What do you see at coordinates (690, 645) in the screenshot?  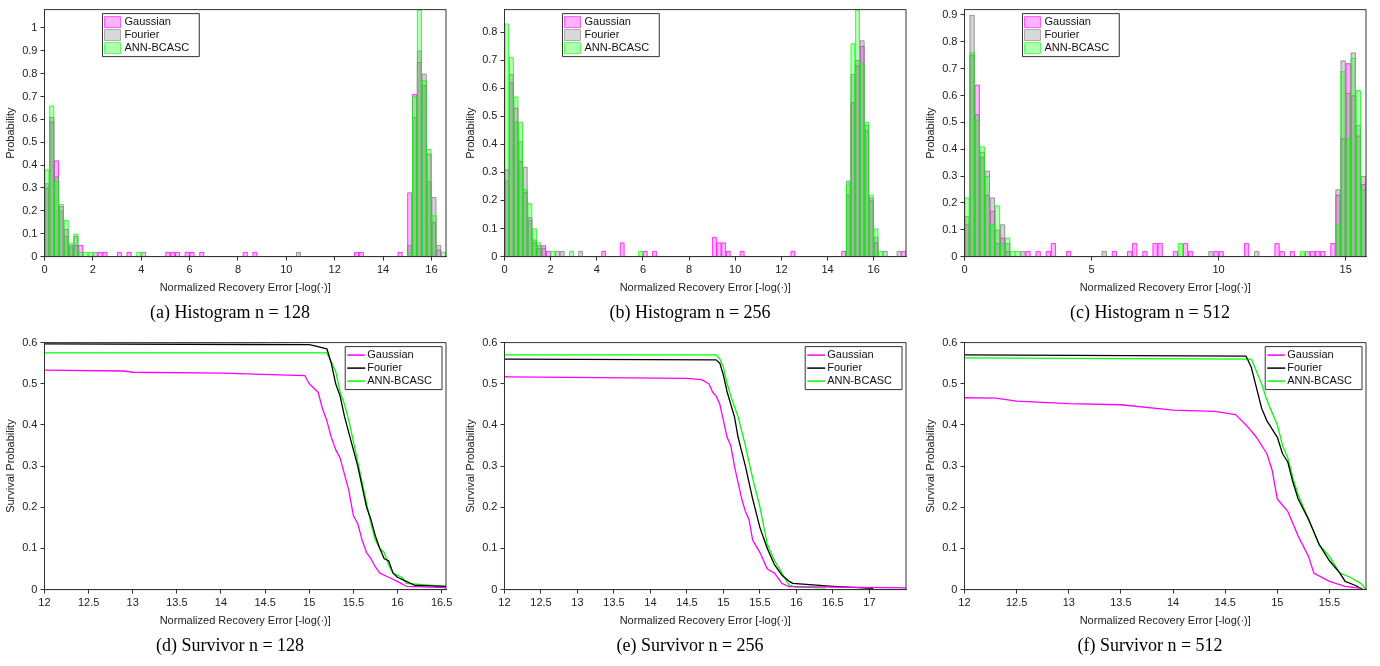 I see `text: (e) Survivor n = 256` at bounding box center [690, 645].